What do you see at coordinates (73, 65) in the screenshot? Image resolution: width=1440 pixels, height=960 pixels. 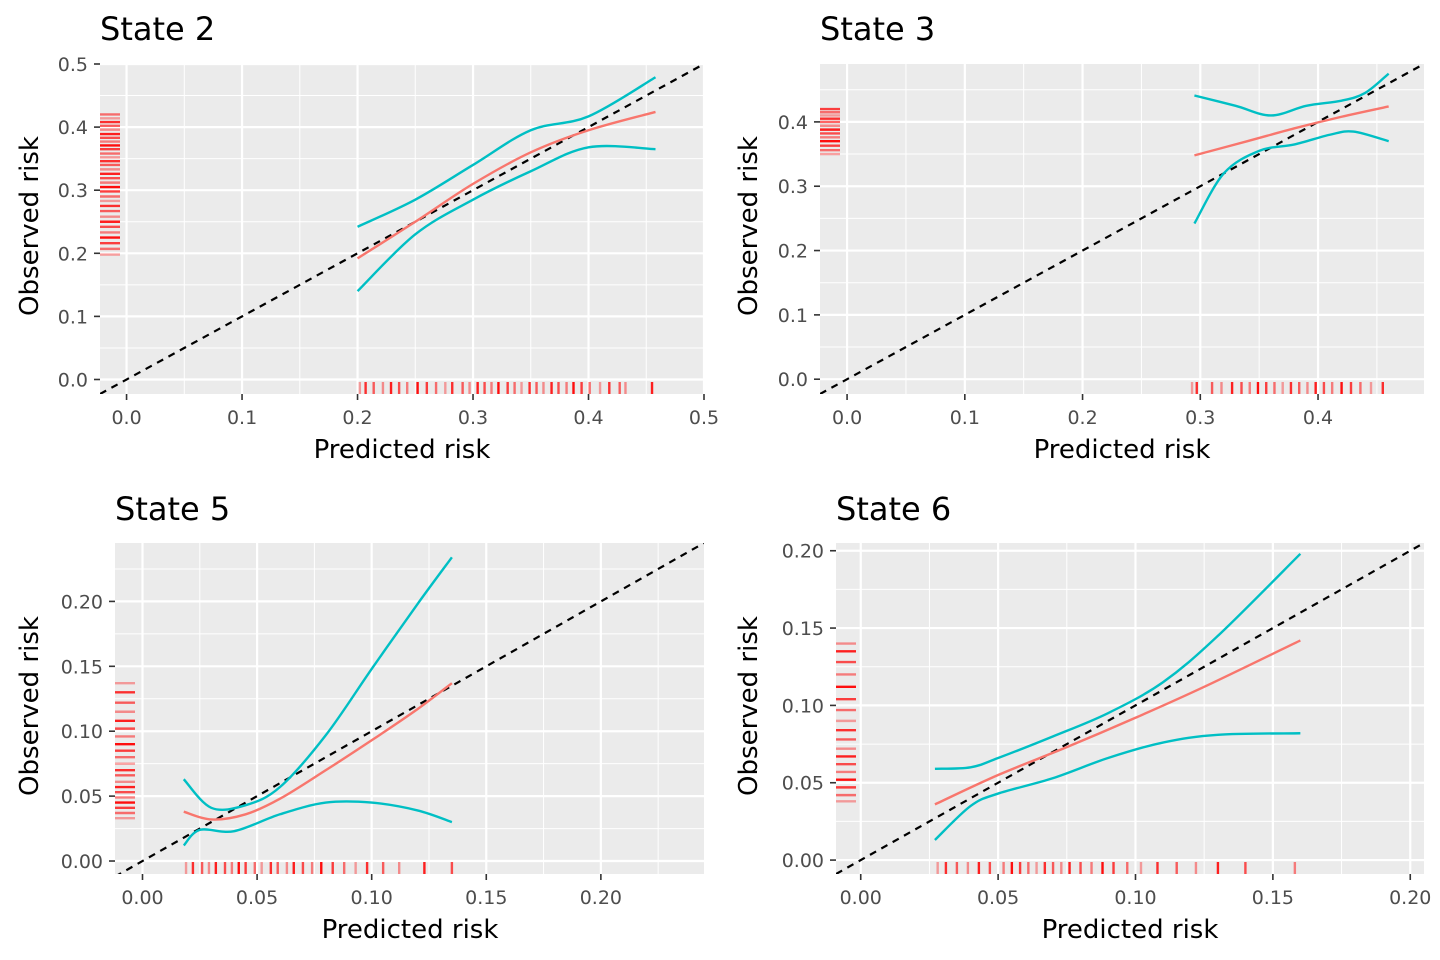 I see `y-tick-label: 0.5` at bounding box center [73, 65].